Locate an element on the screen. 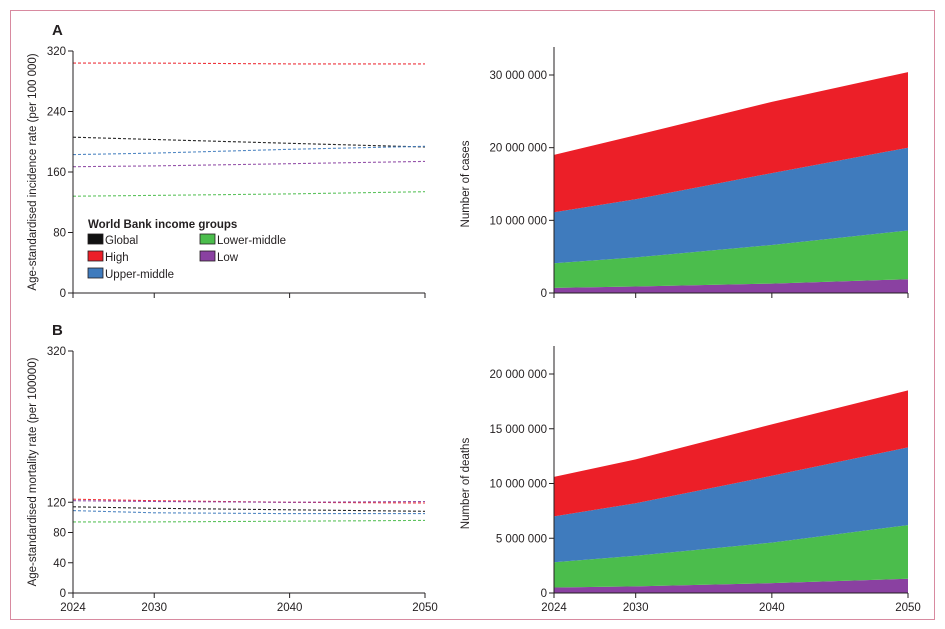 The height and width of the screenshot is (629, 945). legend-label: Global is located at coordinates (121, 241).